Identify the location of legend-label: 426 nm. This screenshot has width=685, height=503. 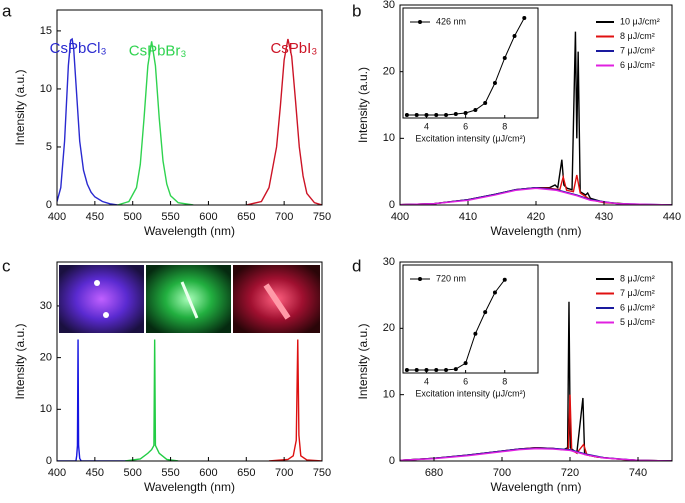
(451, 21).